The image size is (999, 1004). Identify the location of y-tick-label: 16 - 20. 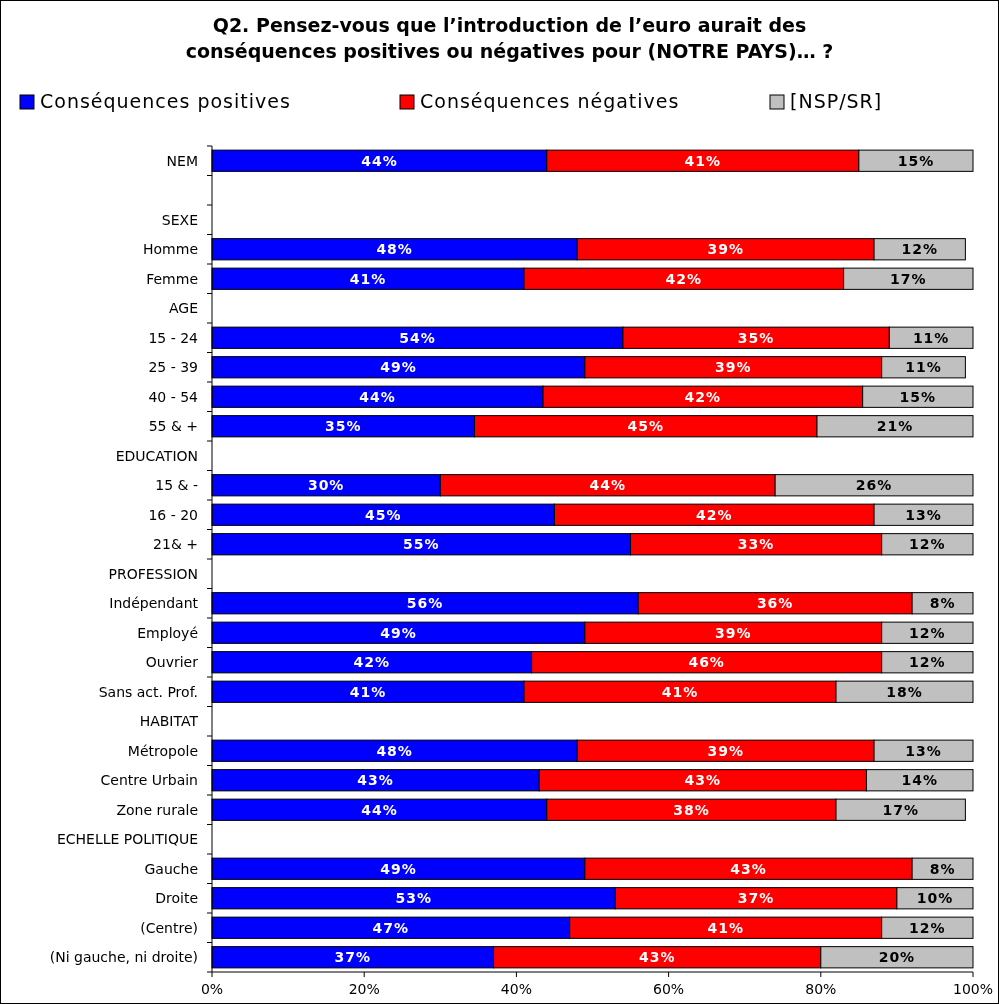
(173, 514).